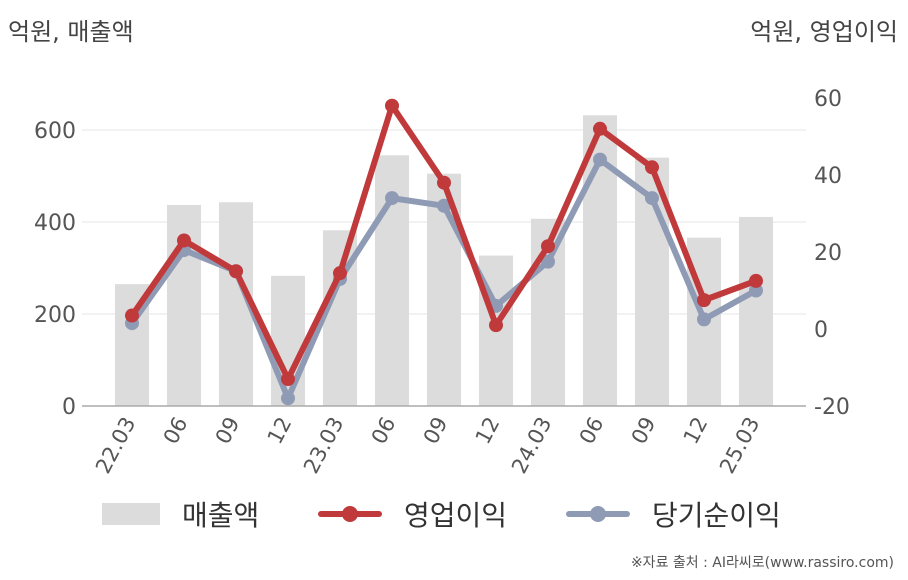 The width and height of the screenshot is (908, 580). Describe the element at coordinates (55, 315) in the screenshot. I see `y-left-tick-label: 200` at that location.